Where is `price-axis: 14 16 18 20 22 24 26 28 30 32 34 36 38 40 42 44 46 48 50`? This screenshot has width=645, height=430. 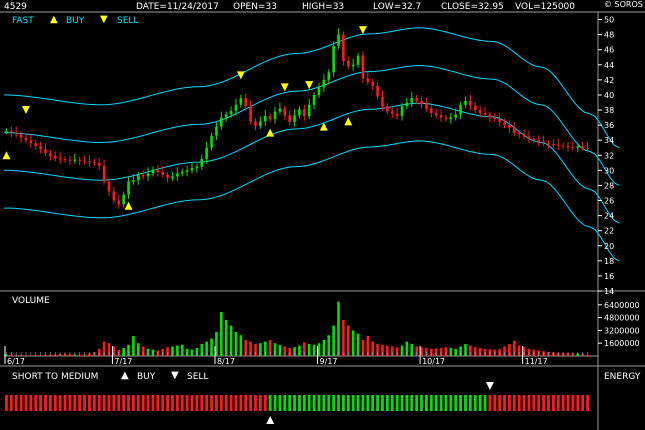 price-axis: 14 16 18 20 22 24 26 28 30 32 34 36 38 40 42 44 46 48 50 is located at coordinates (606, 156).